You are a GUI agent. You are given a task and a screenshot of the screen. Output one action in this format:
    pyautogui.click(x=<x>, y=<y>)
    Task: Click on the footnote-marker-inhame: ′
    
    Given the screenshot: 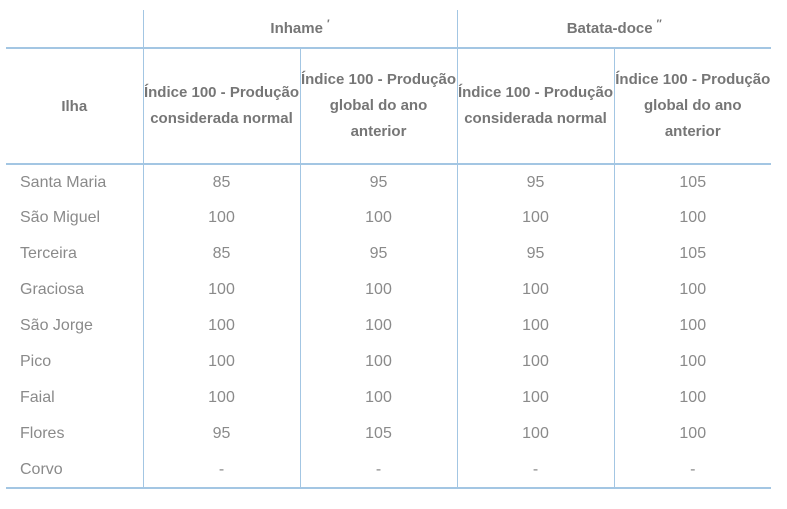 What is the action you would take?
    pyautogui.click(x=328, y=24)
    